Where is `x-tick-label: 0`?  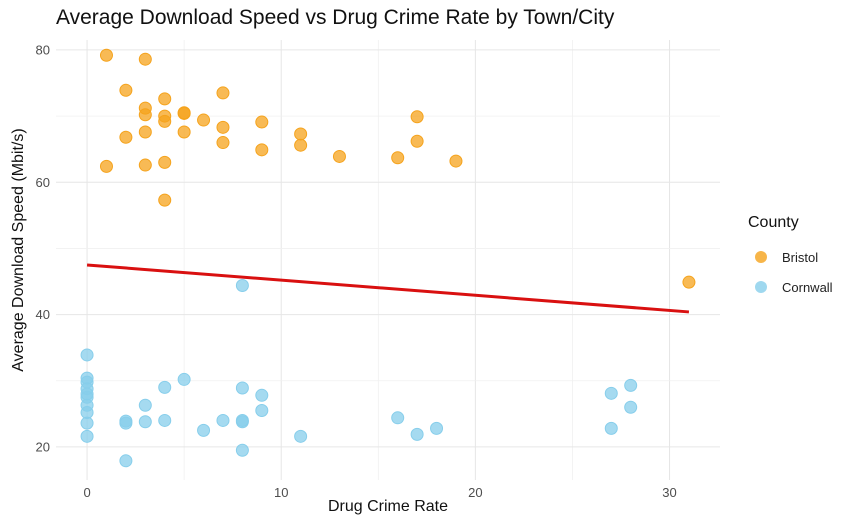 x-tick-label: 0 is located at coordinates (86, 492).